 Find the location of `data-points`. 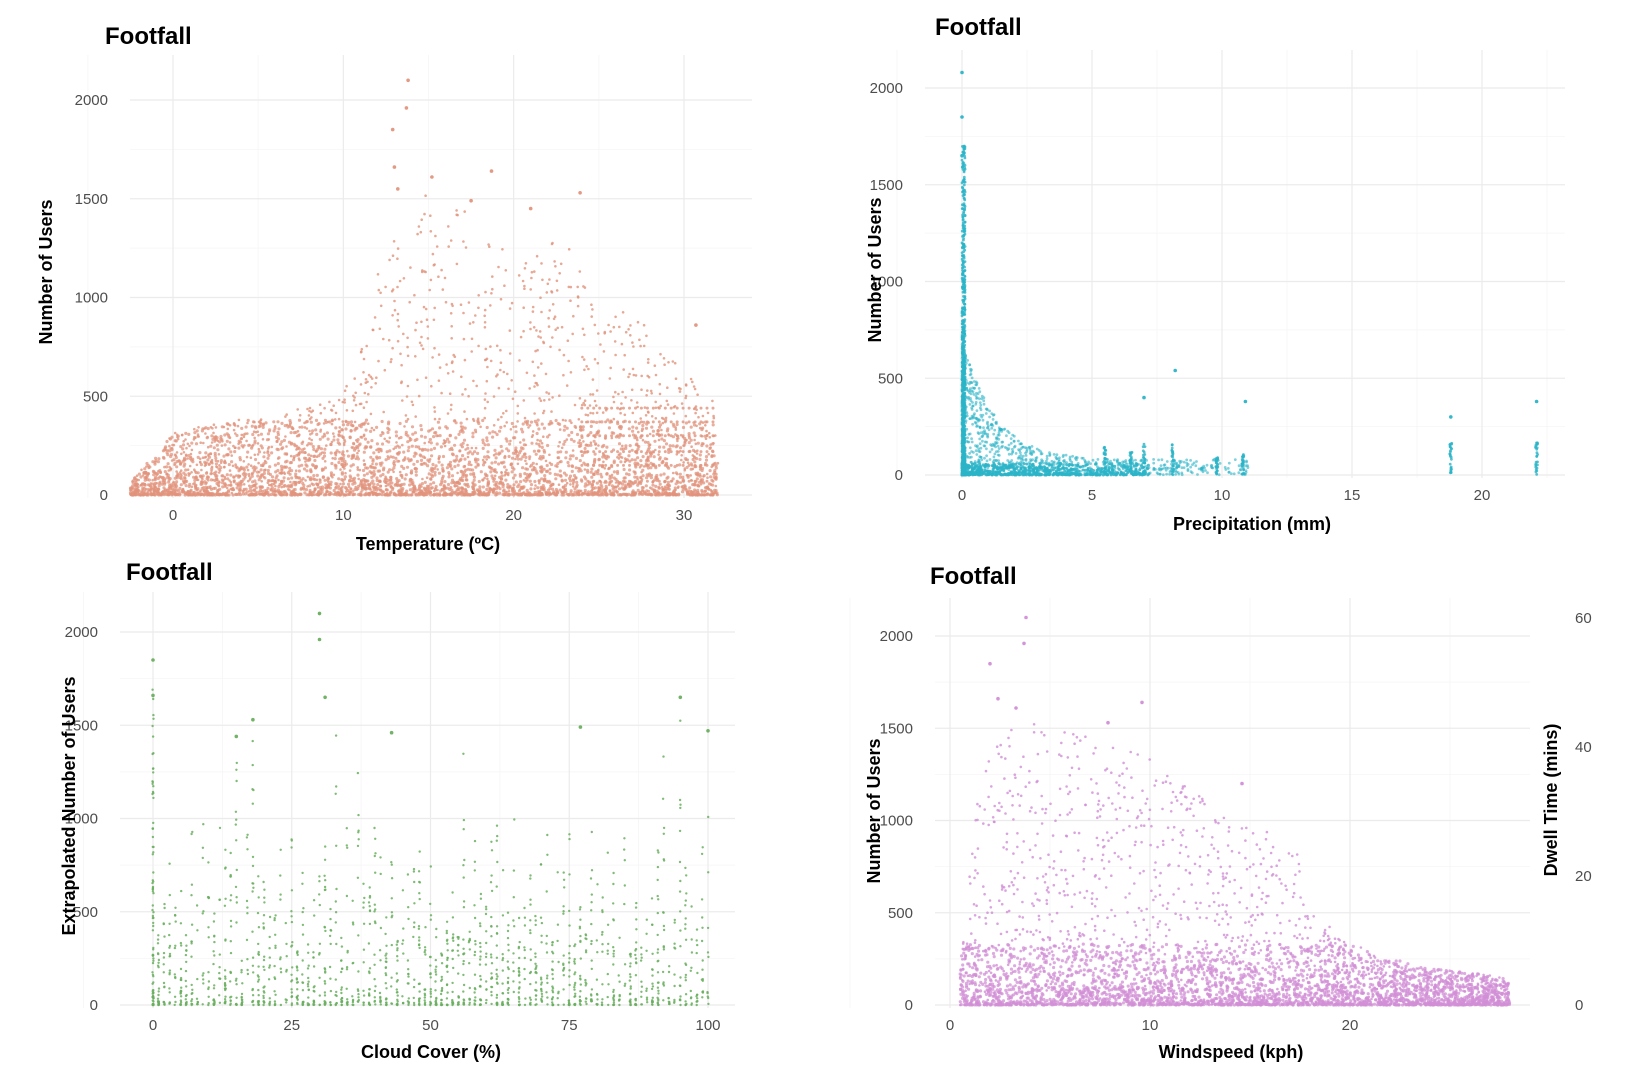

data-points is located at coordinates (1249, 273).